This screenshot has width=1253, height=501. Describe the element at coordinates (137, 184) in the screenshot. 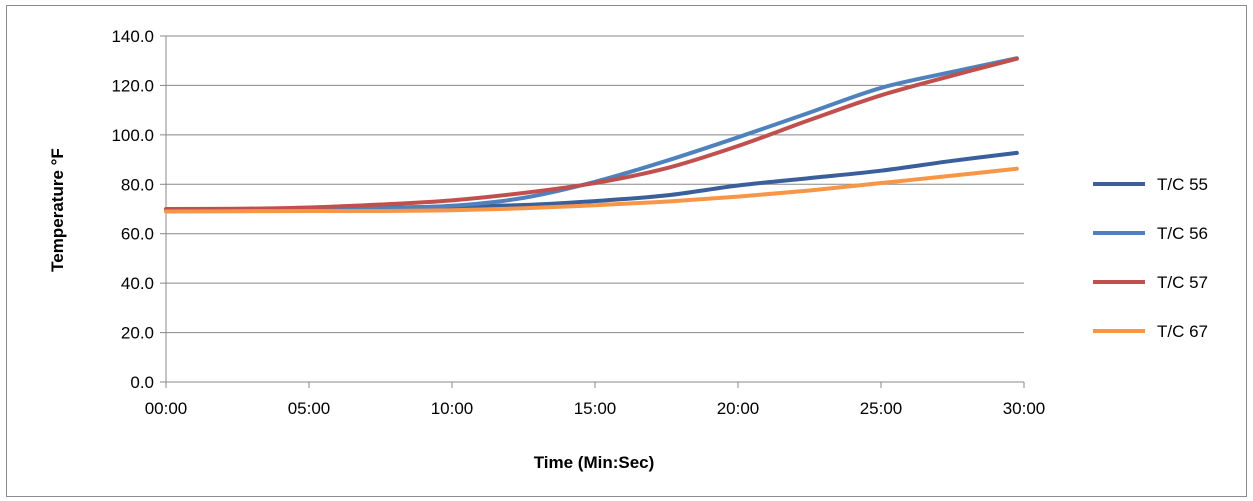

I see `y-tick-label: 80.0` at that location.